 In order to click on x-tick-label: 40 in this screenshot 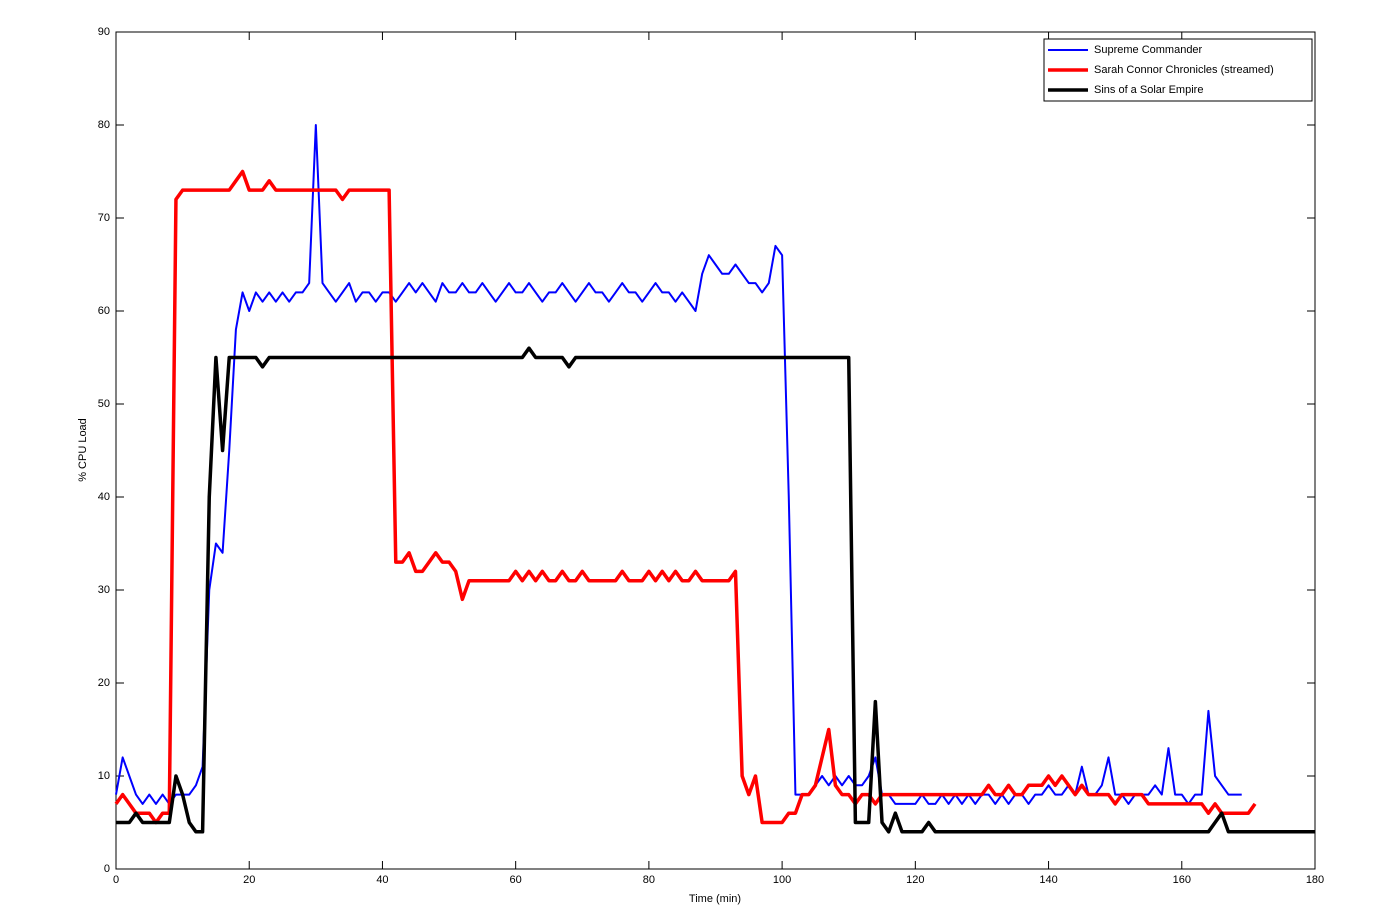, I will do `click(382, 880)`.